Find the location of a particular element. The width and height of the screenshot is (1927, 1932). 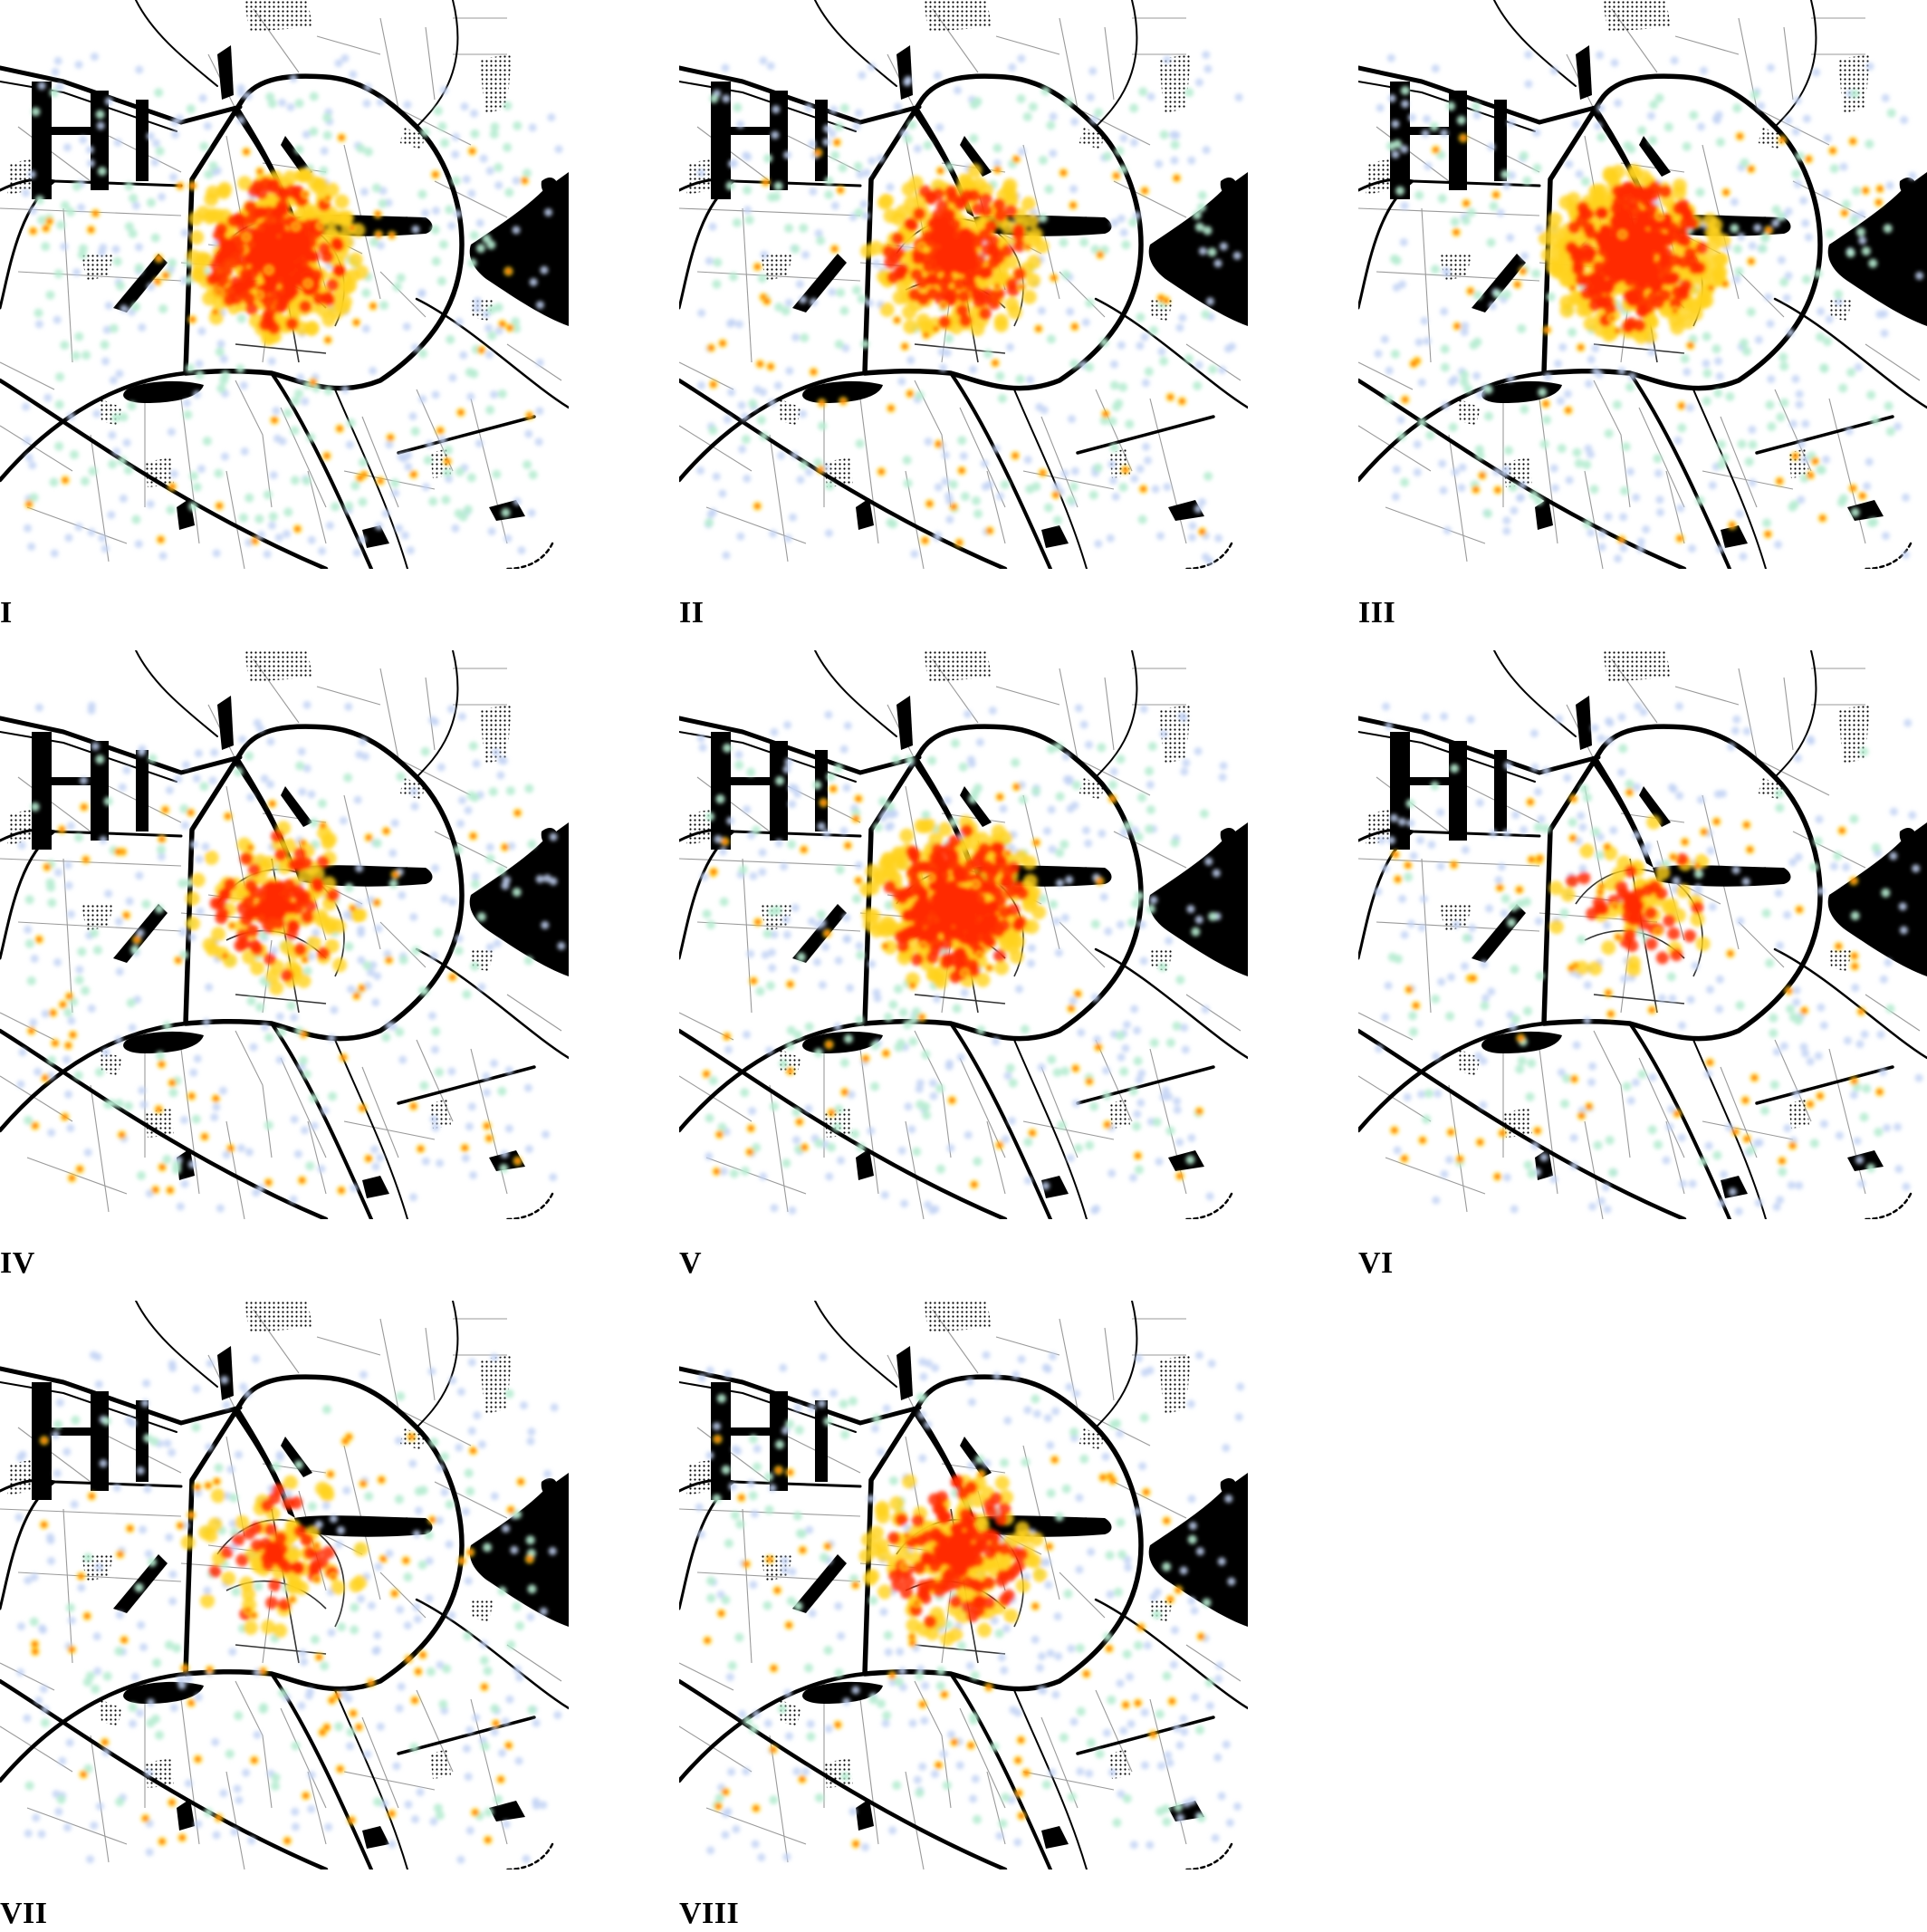

panel-label-7: VII is located at coordinates (24, 1913).